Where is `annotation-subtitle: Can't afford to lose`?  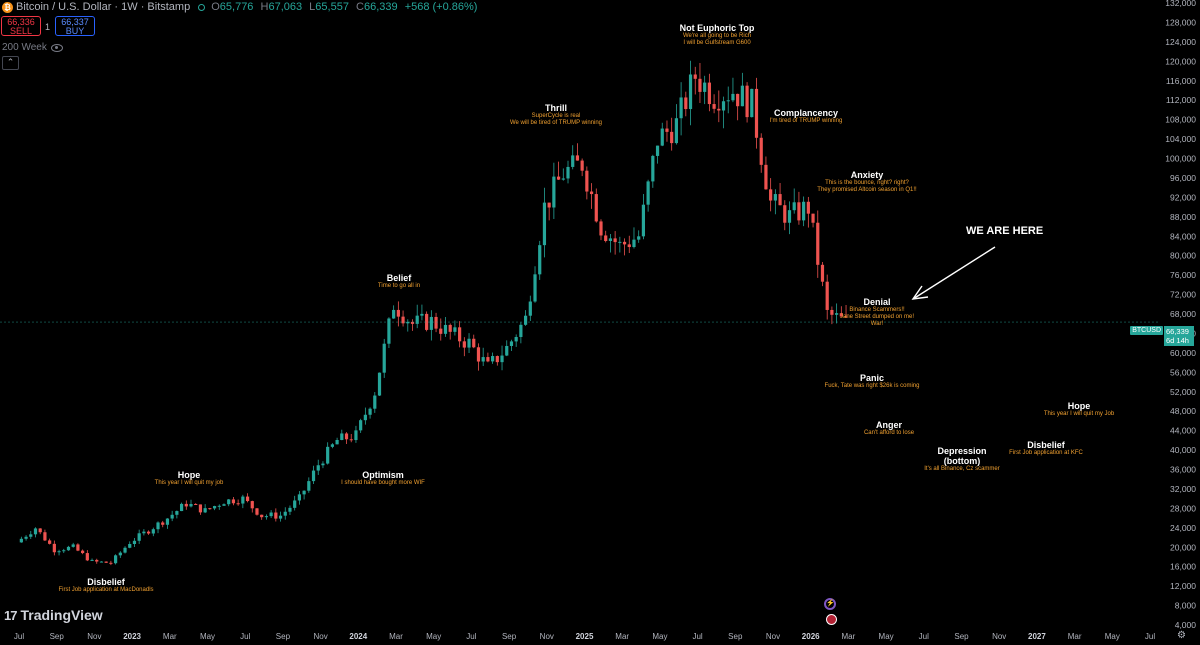 annotation-subtitle: Can't afford to lose is located at coordinates (889, 433).